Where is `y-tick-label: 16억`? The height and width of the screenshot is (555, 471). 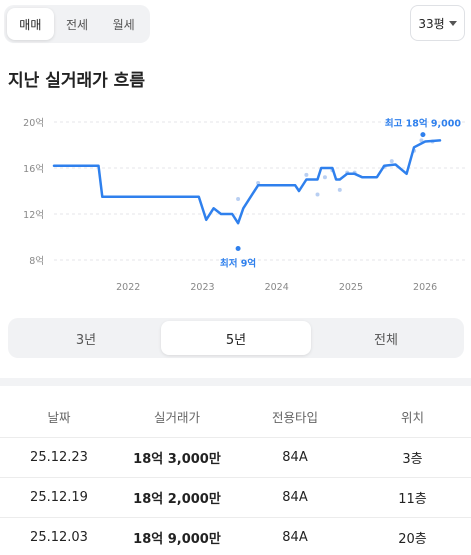
y-tick-label: 16억 is located at coordinates (33, 169).